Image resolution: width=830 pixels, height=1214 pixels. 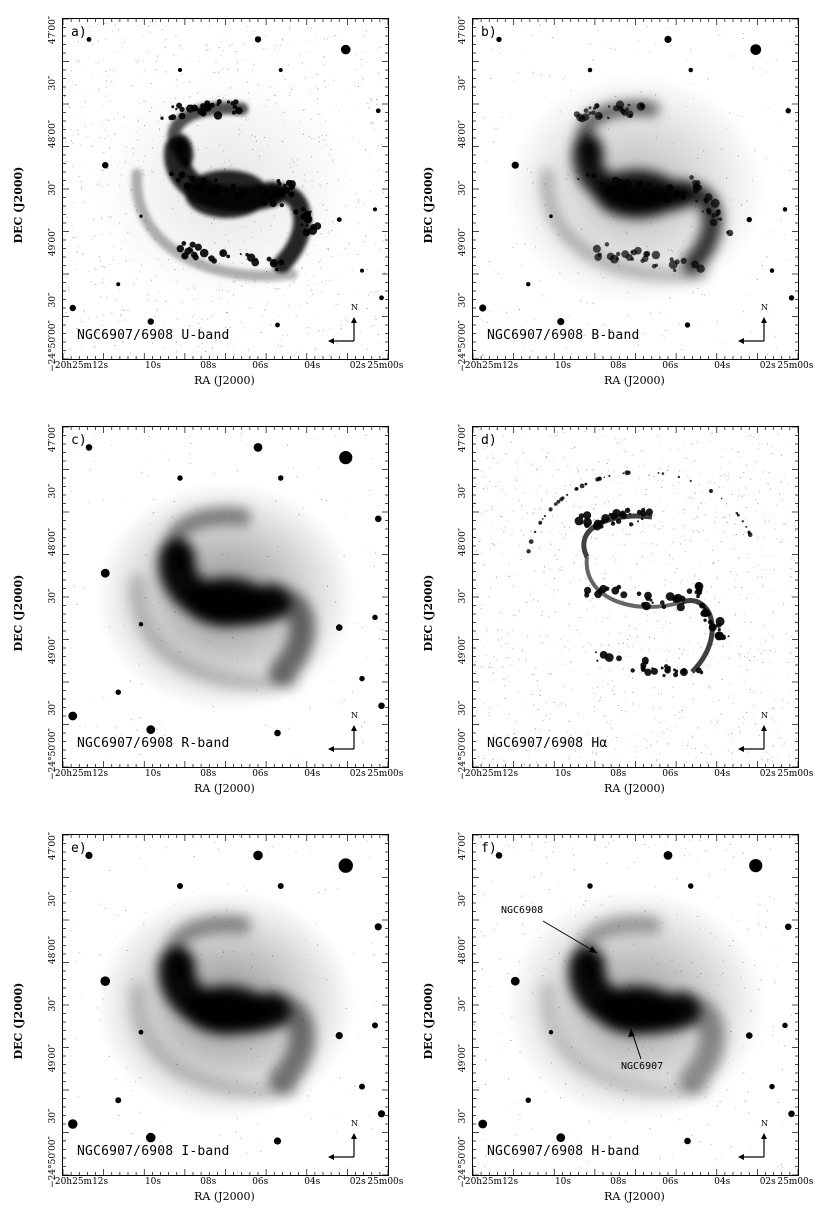 I want to click on band-label: NGC6907/6908 Hα, so click(x=547, y=743).